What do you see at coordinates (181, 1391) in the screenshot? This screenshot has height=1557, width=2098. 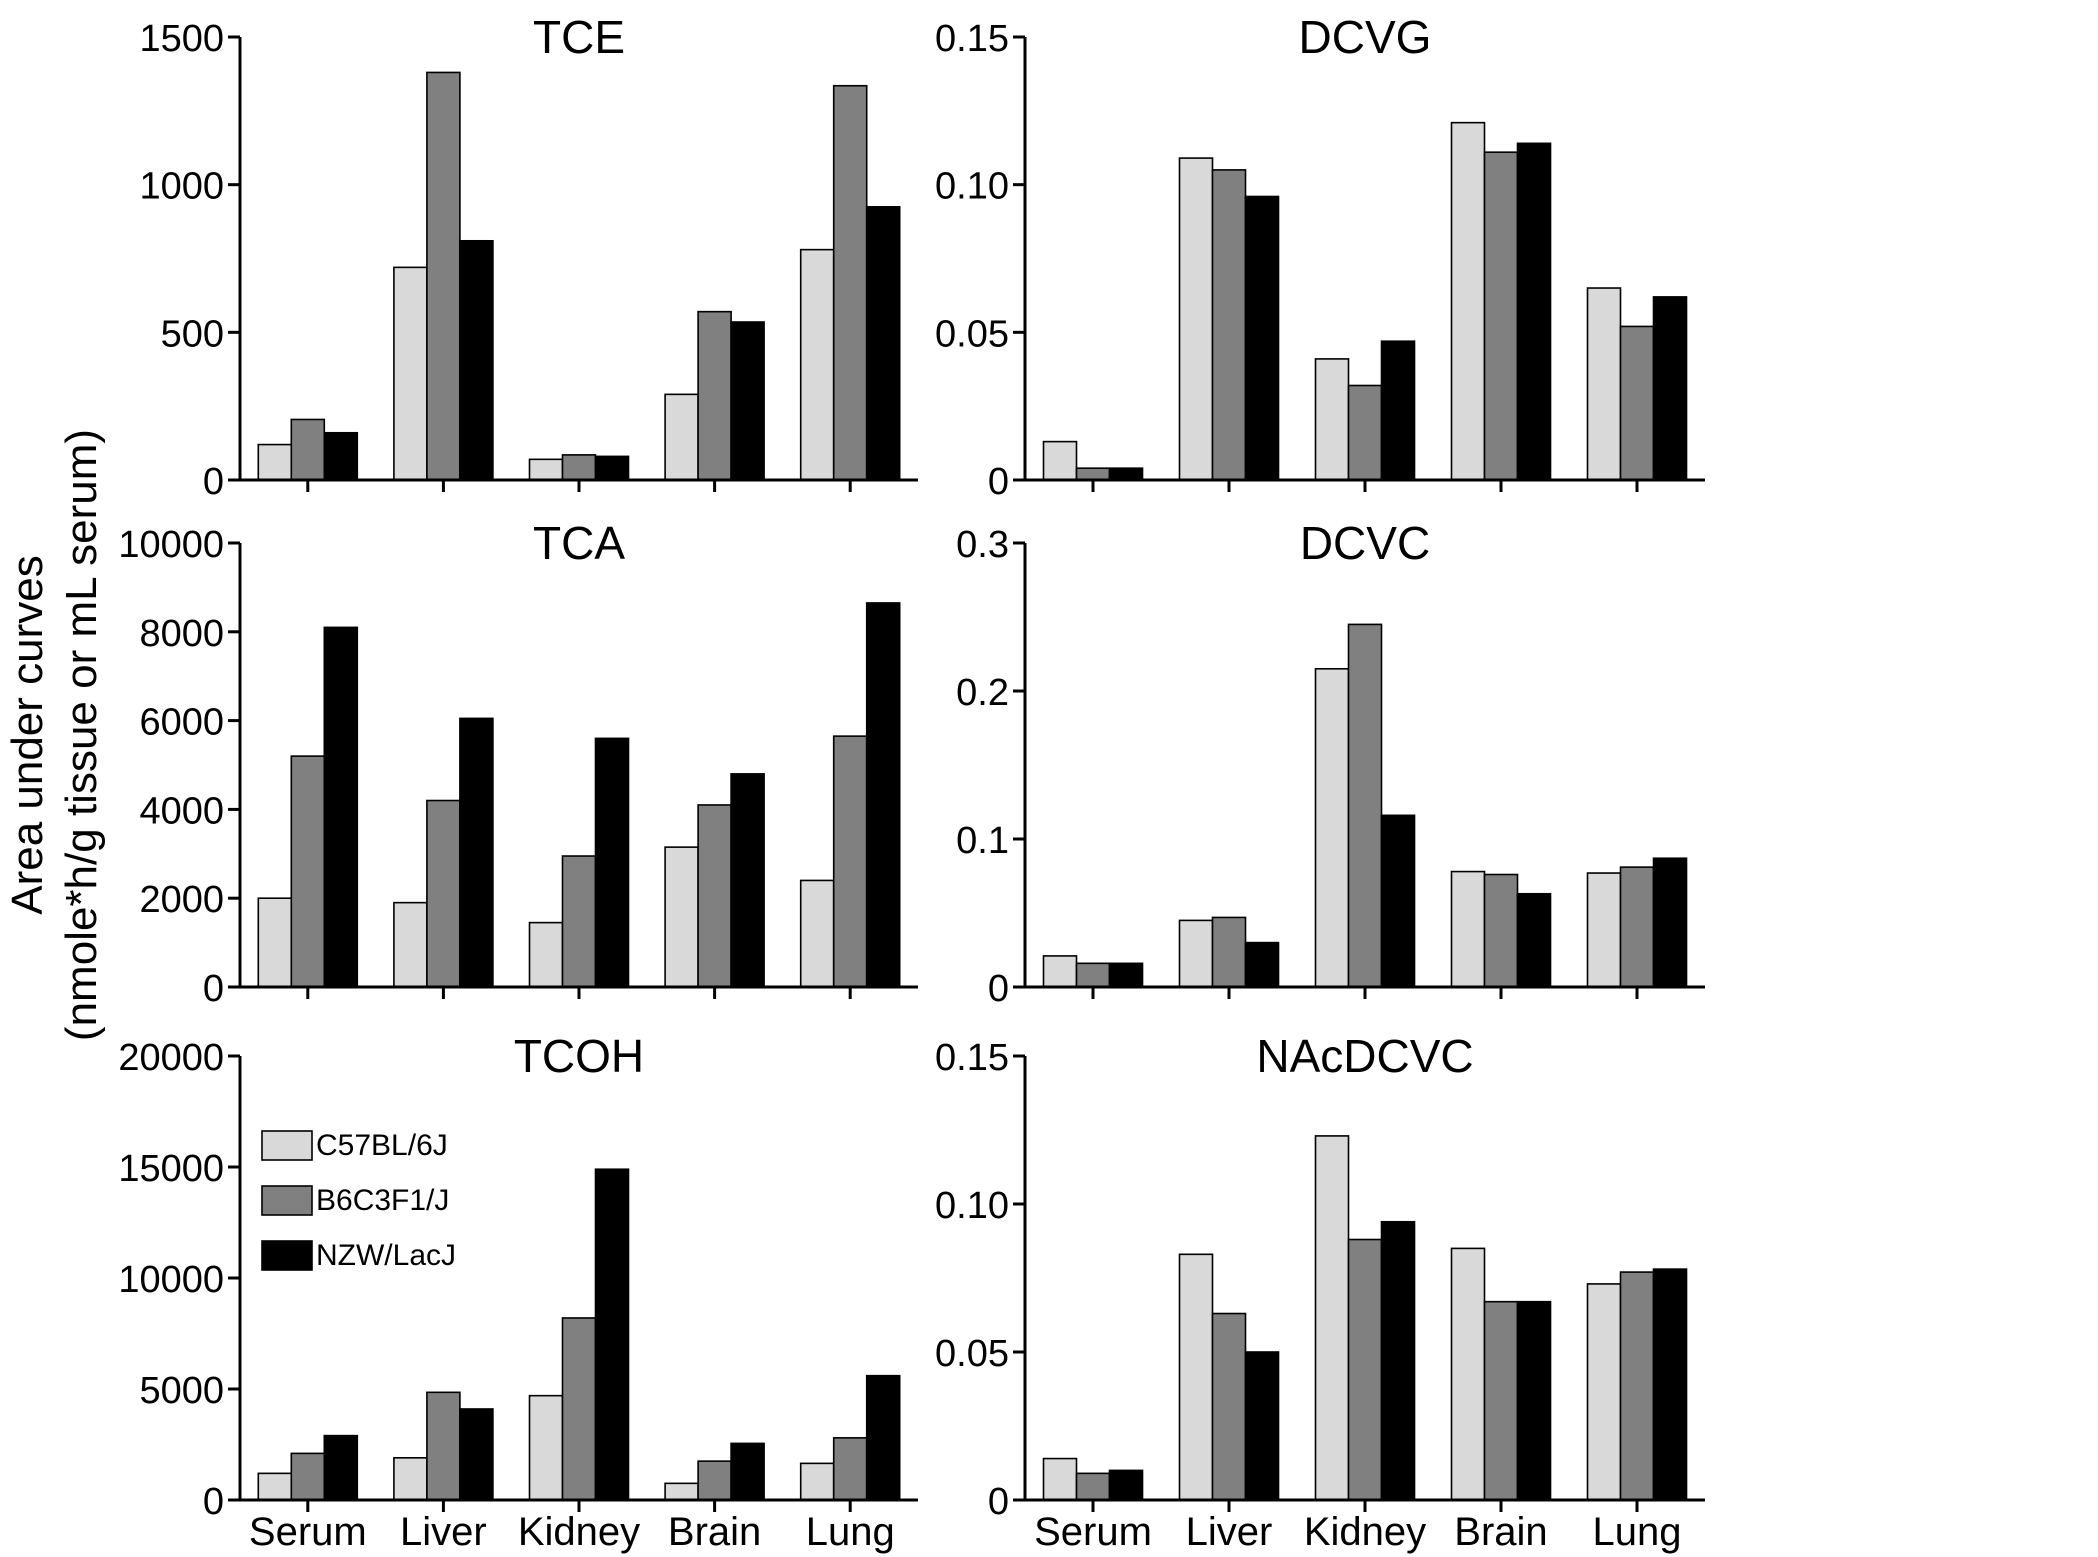 I see `y-tick-label: 5000` at bounding box center [181, 1391].